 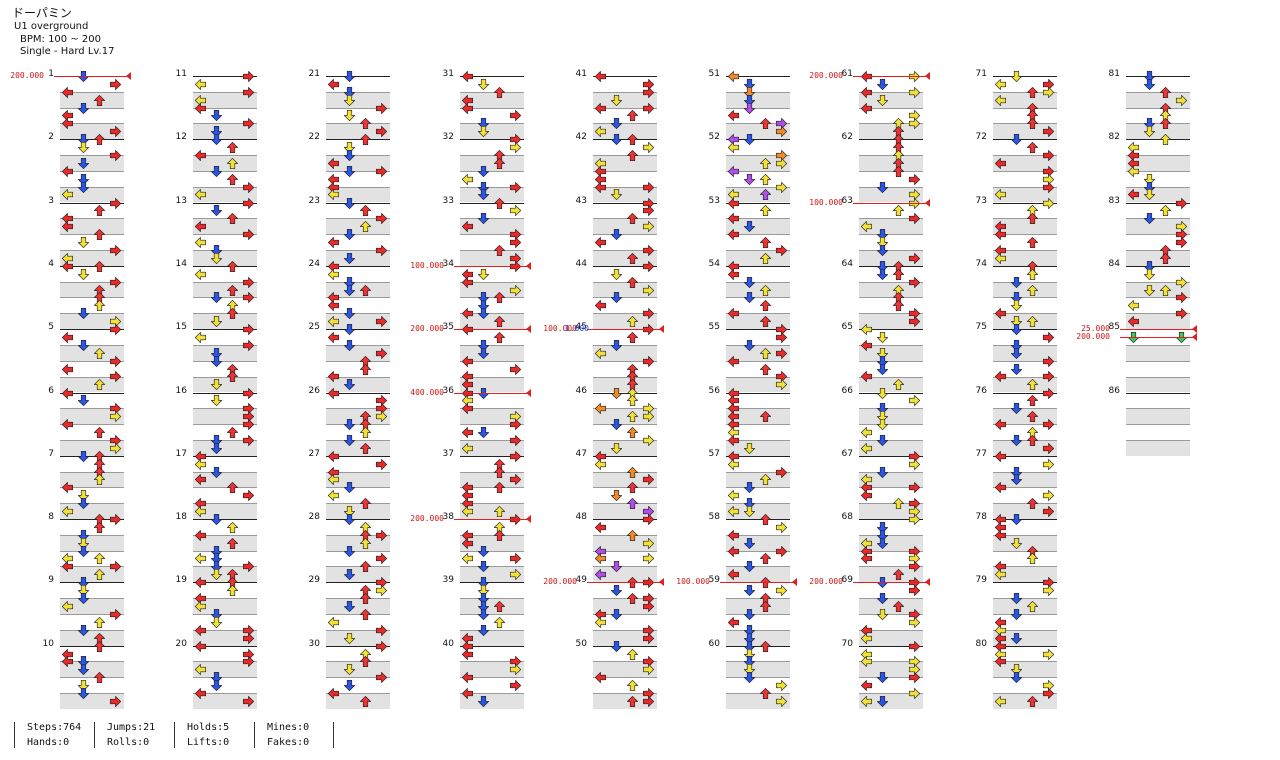 I want to click on measure-number: 60, so click(x=714, y=643).